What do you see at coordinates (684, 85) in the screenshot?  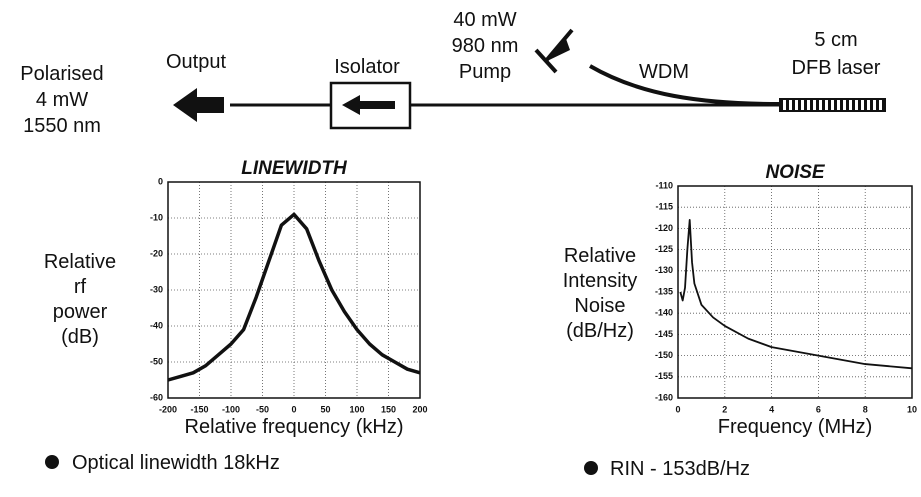 I see `wdm-fiber` at bounding box center [684, 85].